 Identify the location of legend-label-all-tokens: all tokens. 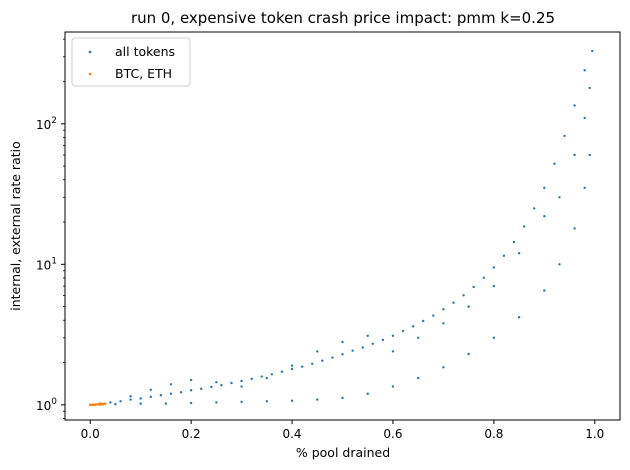
(145, 51).